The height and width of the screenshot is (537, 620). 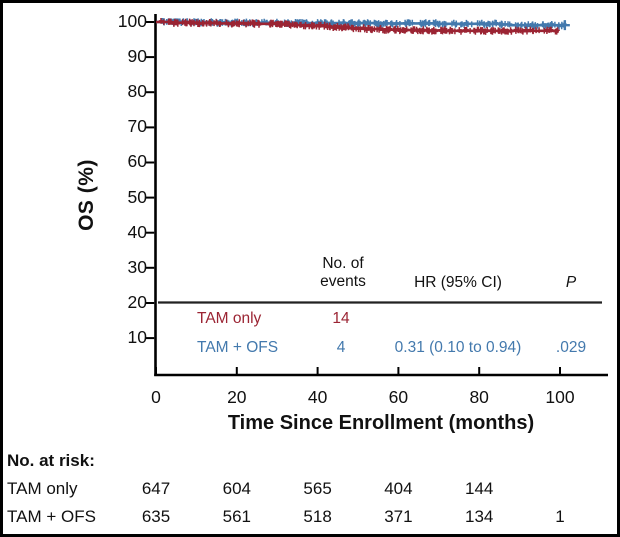 What do you see at coordinates (458, 347) in the screenshot?
I see `inset-row-tam-ofs-hr: 0.31 (0.10 to 0.94)` at bounding box center [458, 347].